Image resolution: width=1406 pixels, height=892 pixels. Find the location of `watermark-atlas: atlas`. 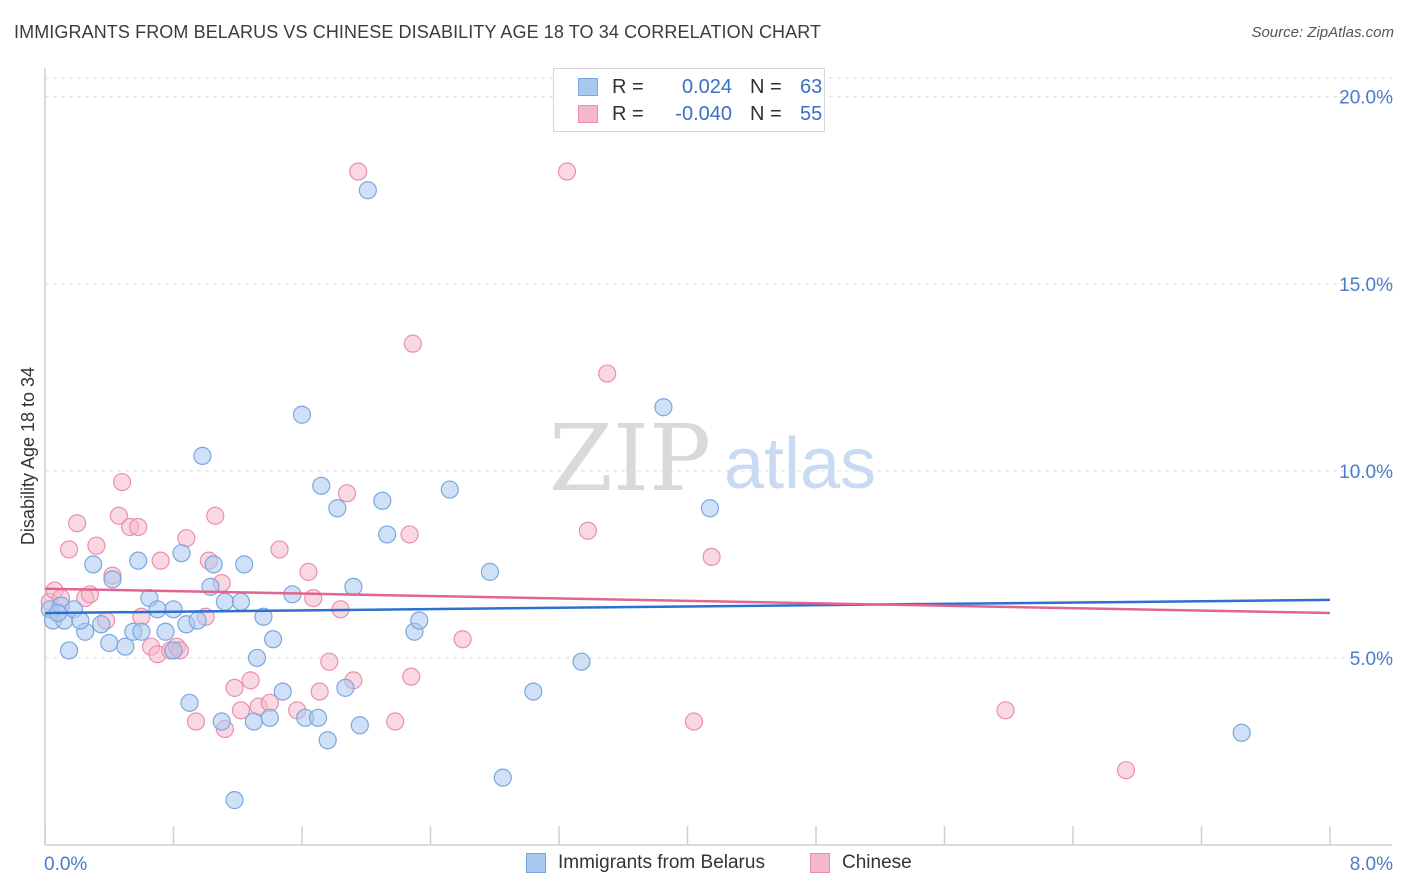

watermark-atlas: atlas is located at coordinates (800, 464).